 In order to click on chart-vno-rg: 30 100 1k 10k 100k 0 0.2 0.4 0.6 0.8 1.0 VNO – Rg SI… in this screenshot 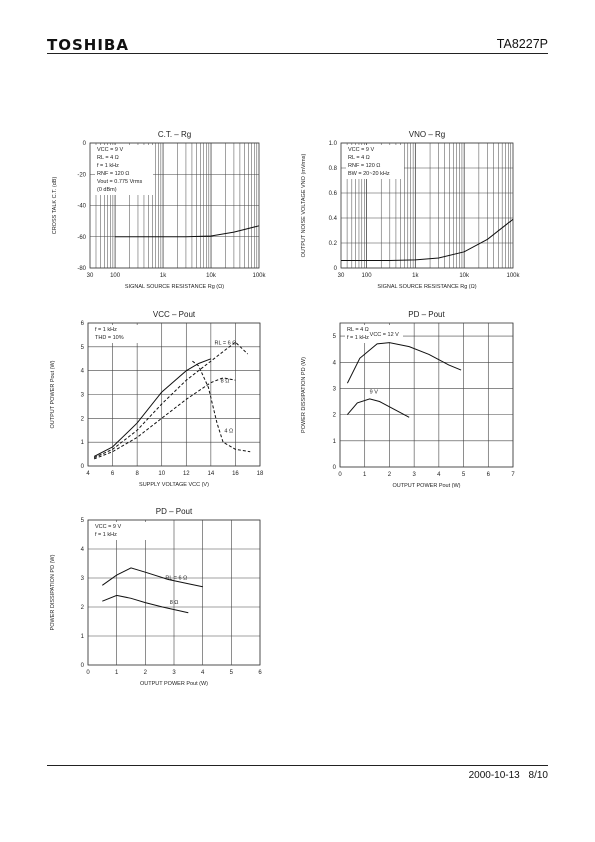, I will do `click(411, 210)`.